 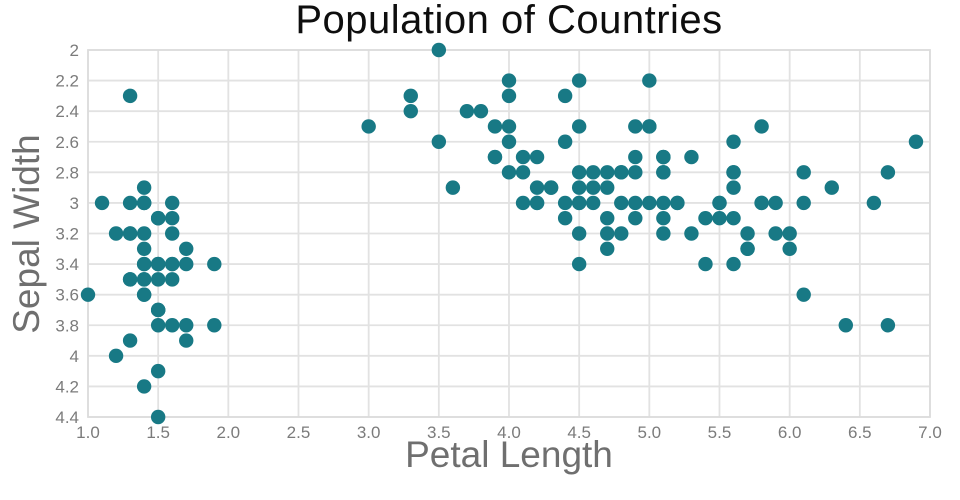 I want to click on x-axis-tick-labels: 1.0 1.5 2.0 2.5 3.0 3.5 4.0 4.5 5.0 5.5 6.0 6.5 7.0, so click(x=509, y=432).